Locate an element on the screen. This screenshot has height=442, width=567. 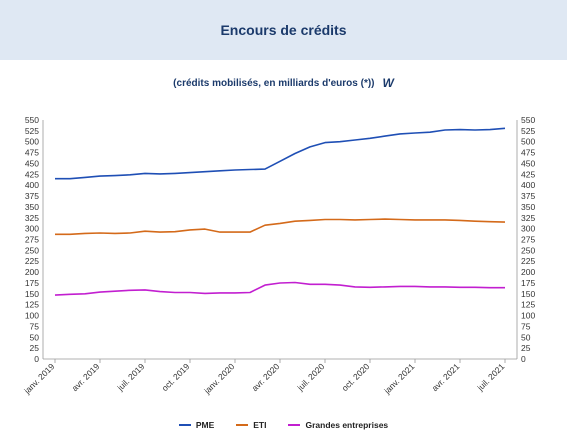
x-tick-label: janv. 2019 is located at coordinates (38, 378).